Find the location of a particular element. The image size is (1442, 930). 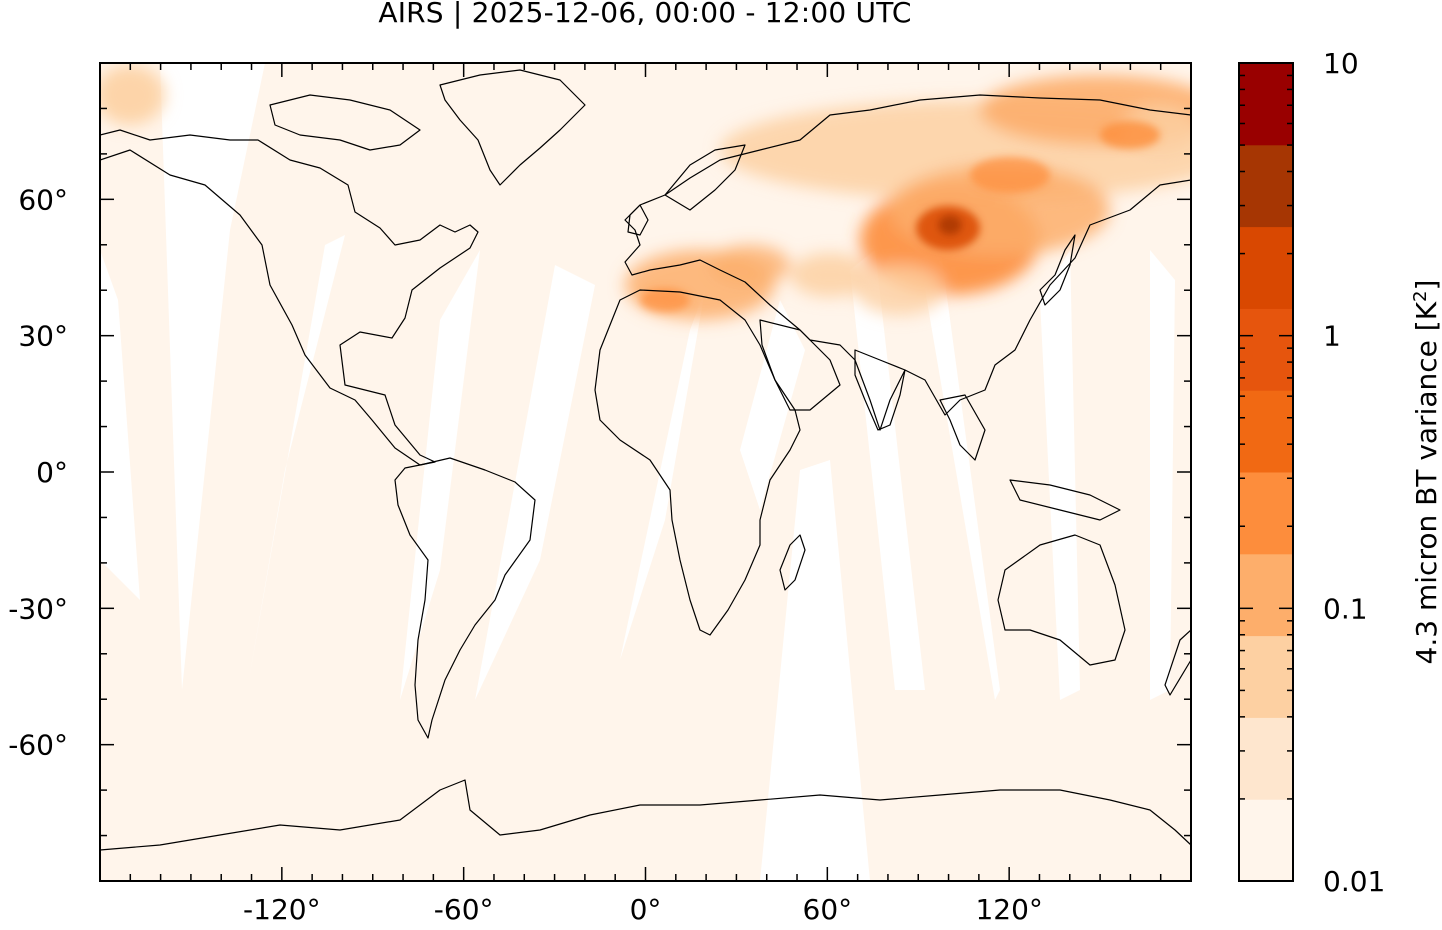

variance-region-turkey is located at coordinates (750, 265).